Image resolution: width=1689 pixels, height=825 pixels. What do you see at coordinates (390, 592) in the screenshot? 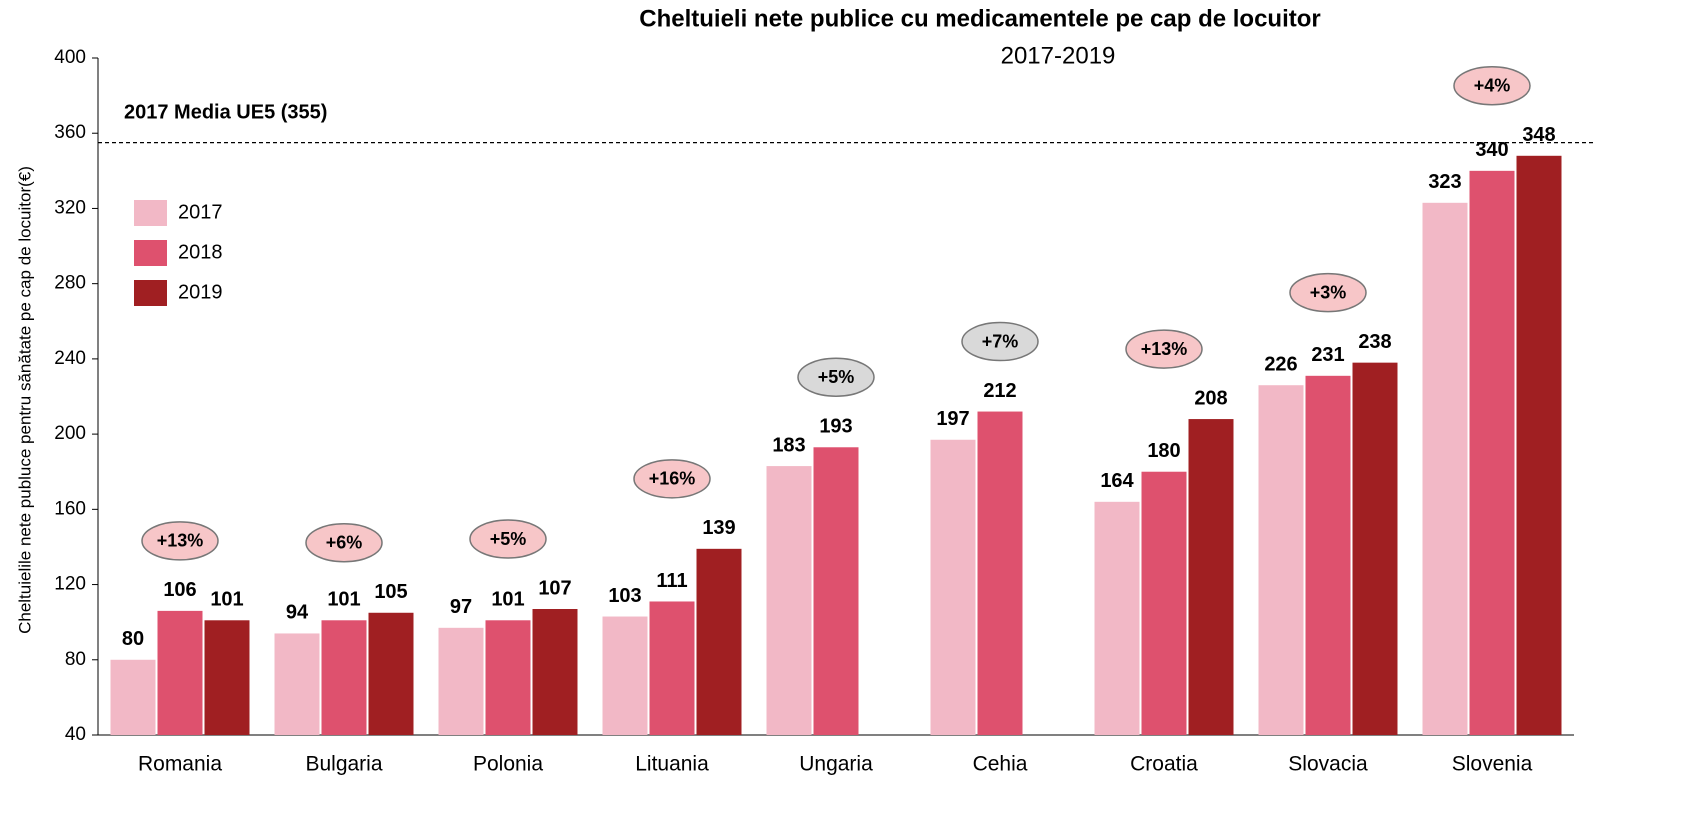
I see `data-label: 105` at bounding box center [390, 592].